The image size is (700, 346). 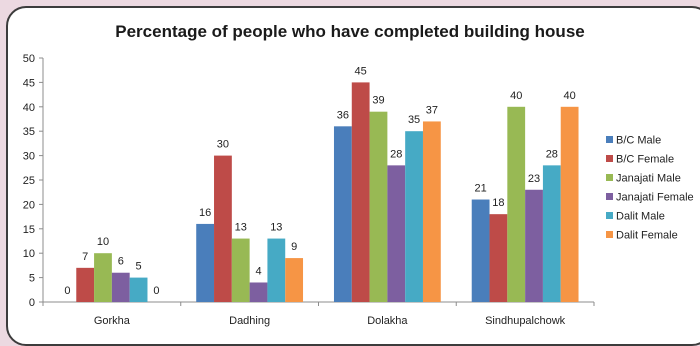 What do you see at coordinates (655, 198) in the screenshot?
I see `legend-label: Janajati Female` at bounding box center [655, 198].